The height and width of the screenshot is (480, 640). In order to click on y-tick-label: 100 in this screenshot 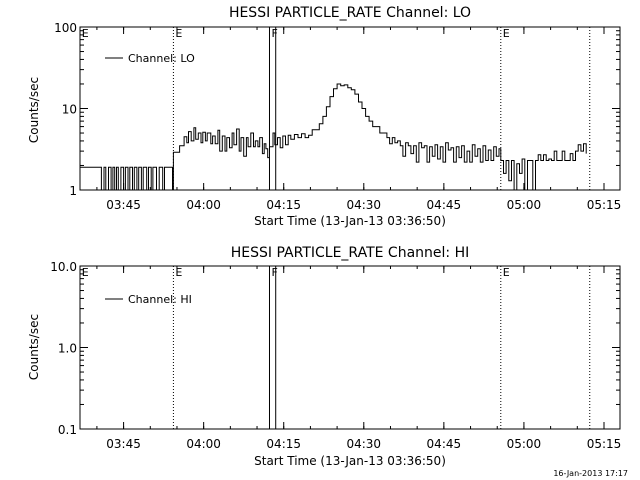, I will do `click(65, 28)`.